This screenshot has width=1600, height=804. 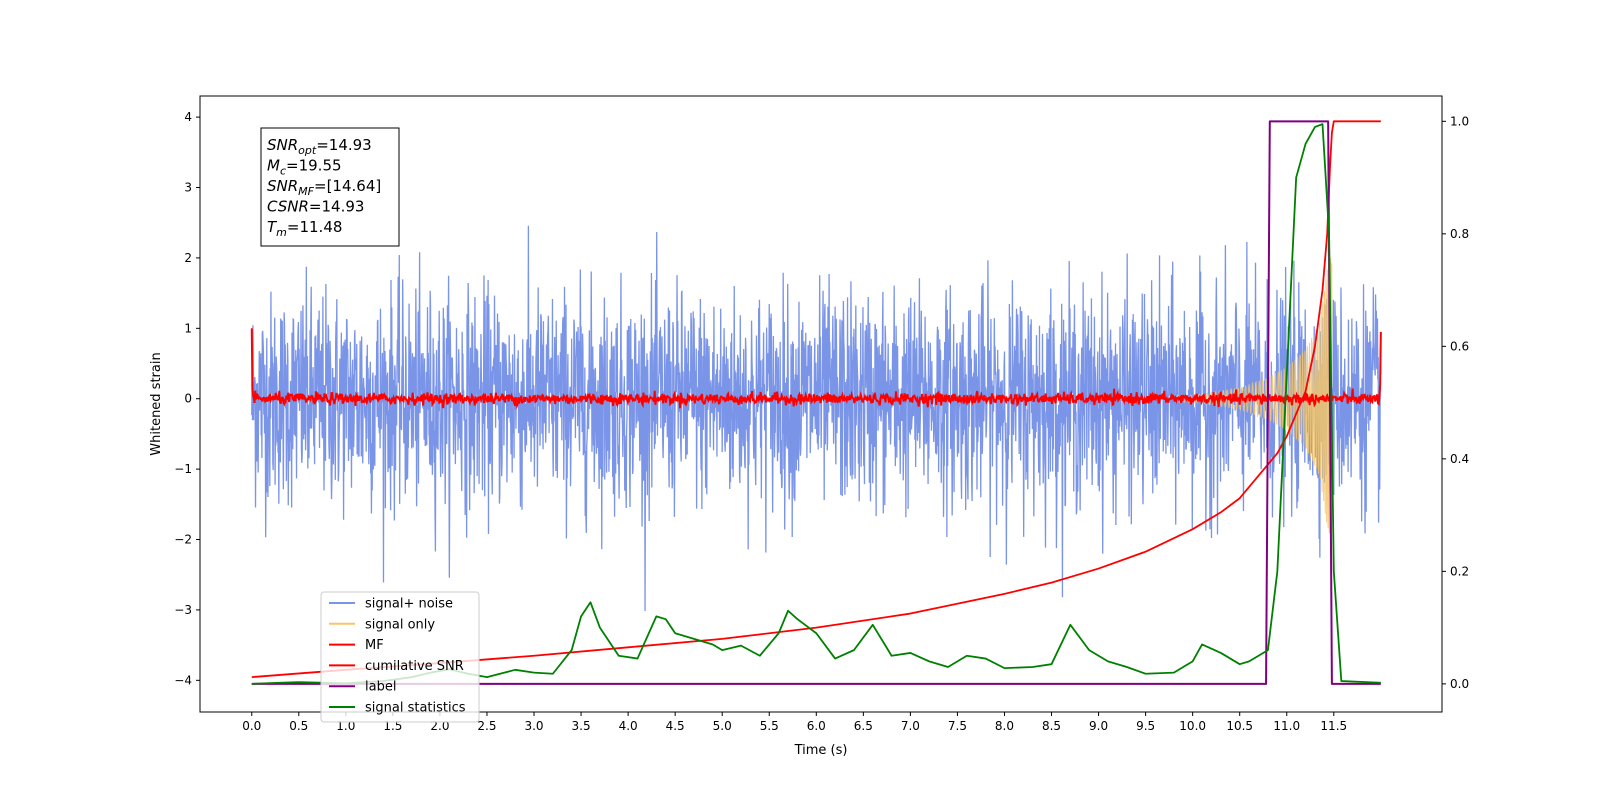 I want to click on x-tick-label: 5.5, so click(x=769, y=726).